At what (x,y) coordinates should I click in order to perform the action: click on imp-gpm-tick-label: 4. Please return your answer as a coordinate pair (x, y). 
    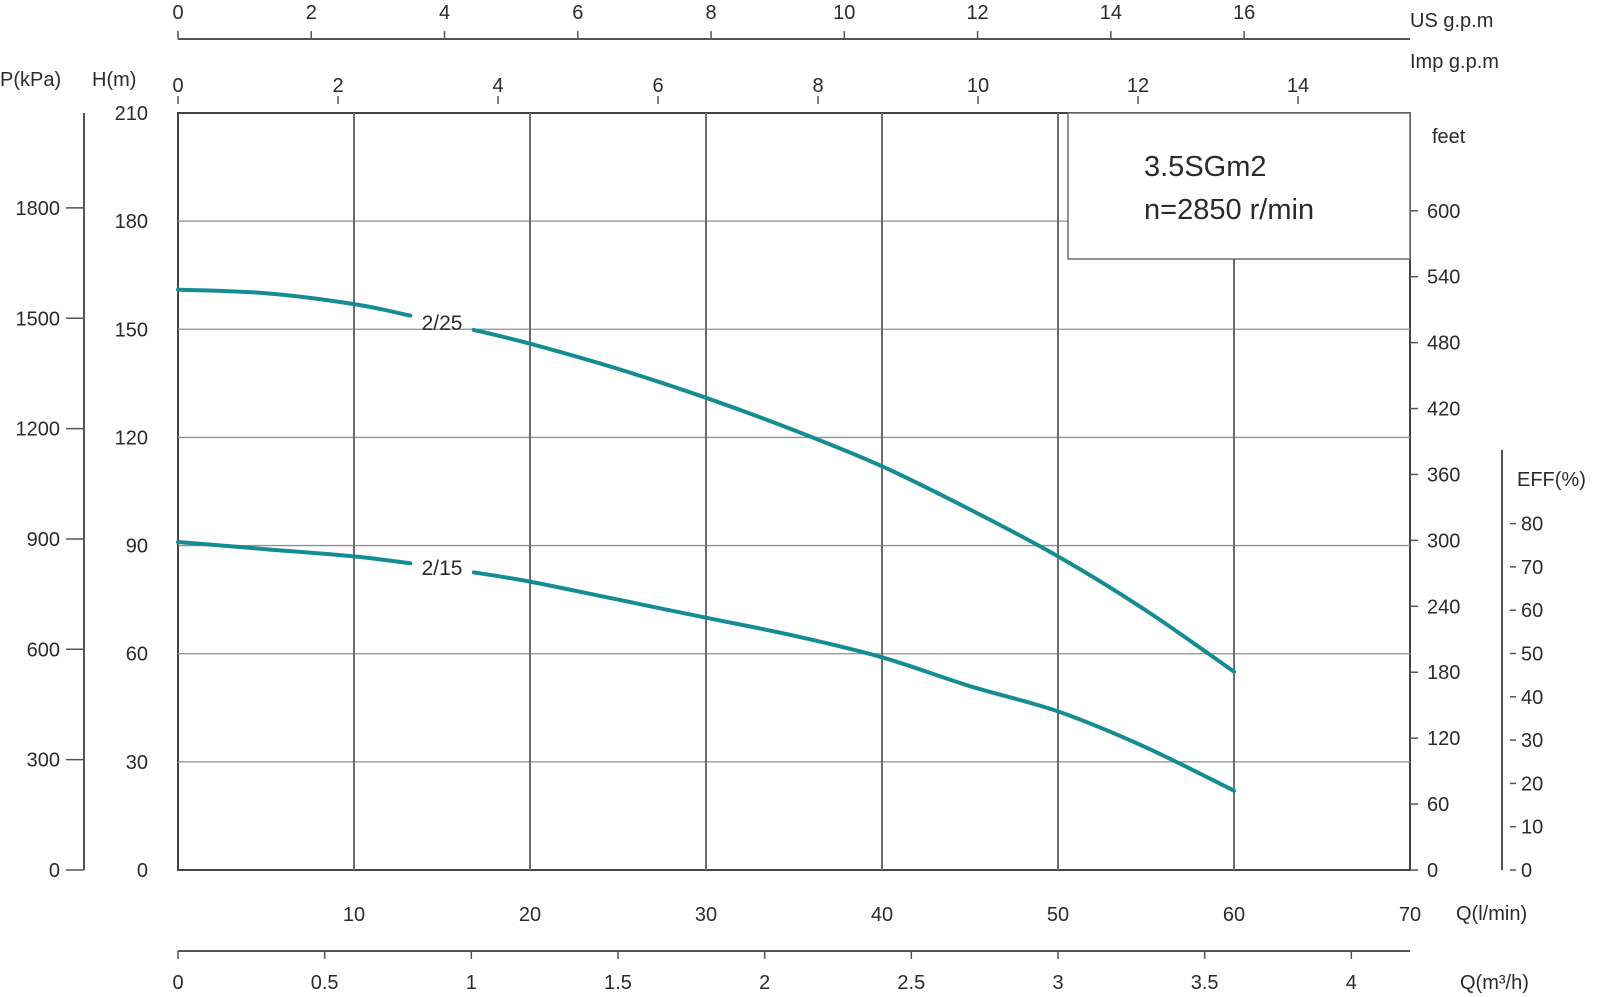
    Looking at the image, I should click on (497, 86).